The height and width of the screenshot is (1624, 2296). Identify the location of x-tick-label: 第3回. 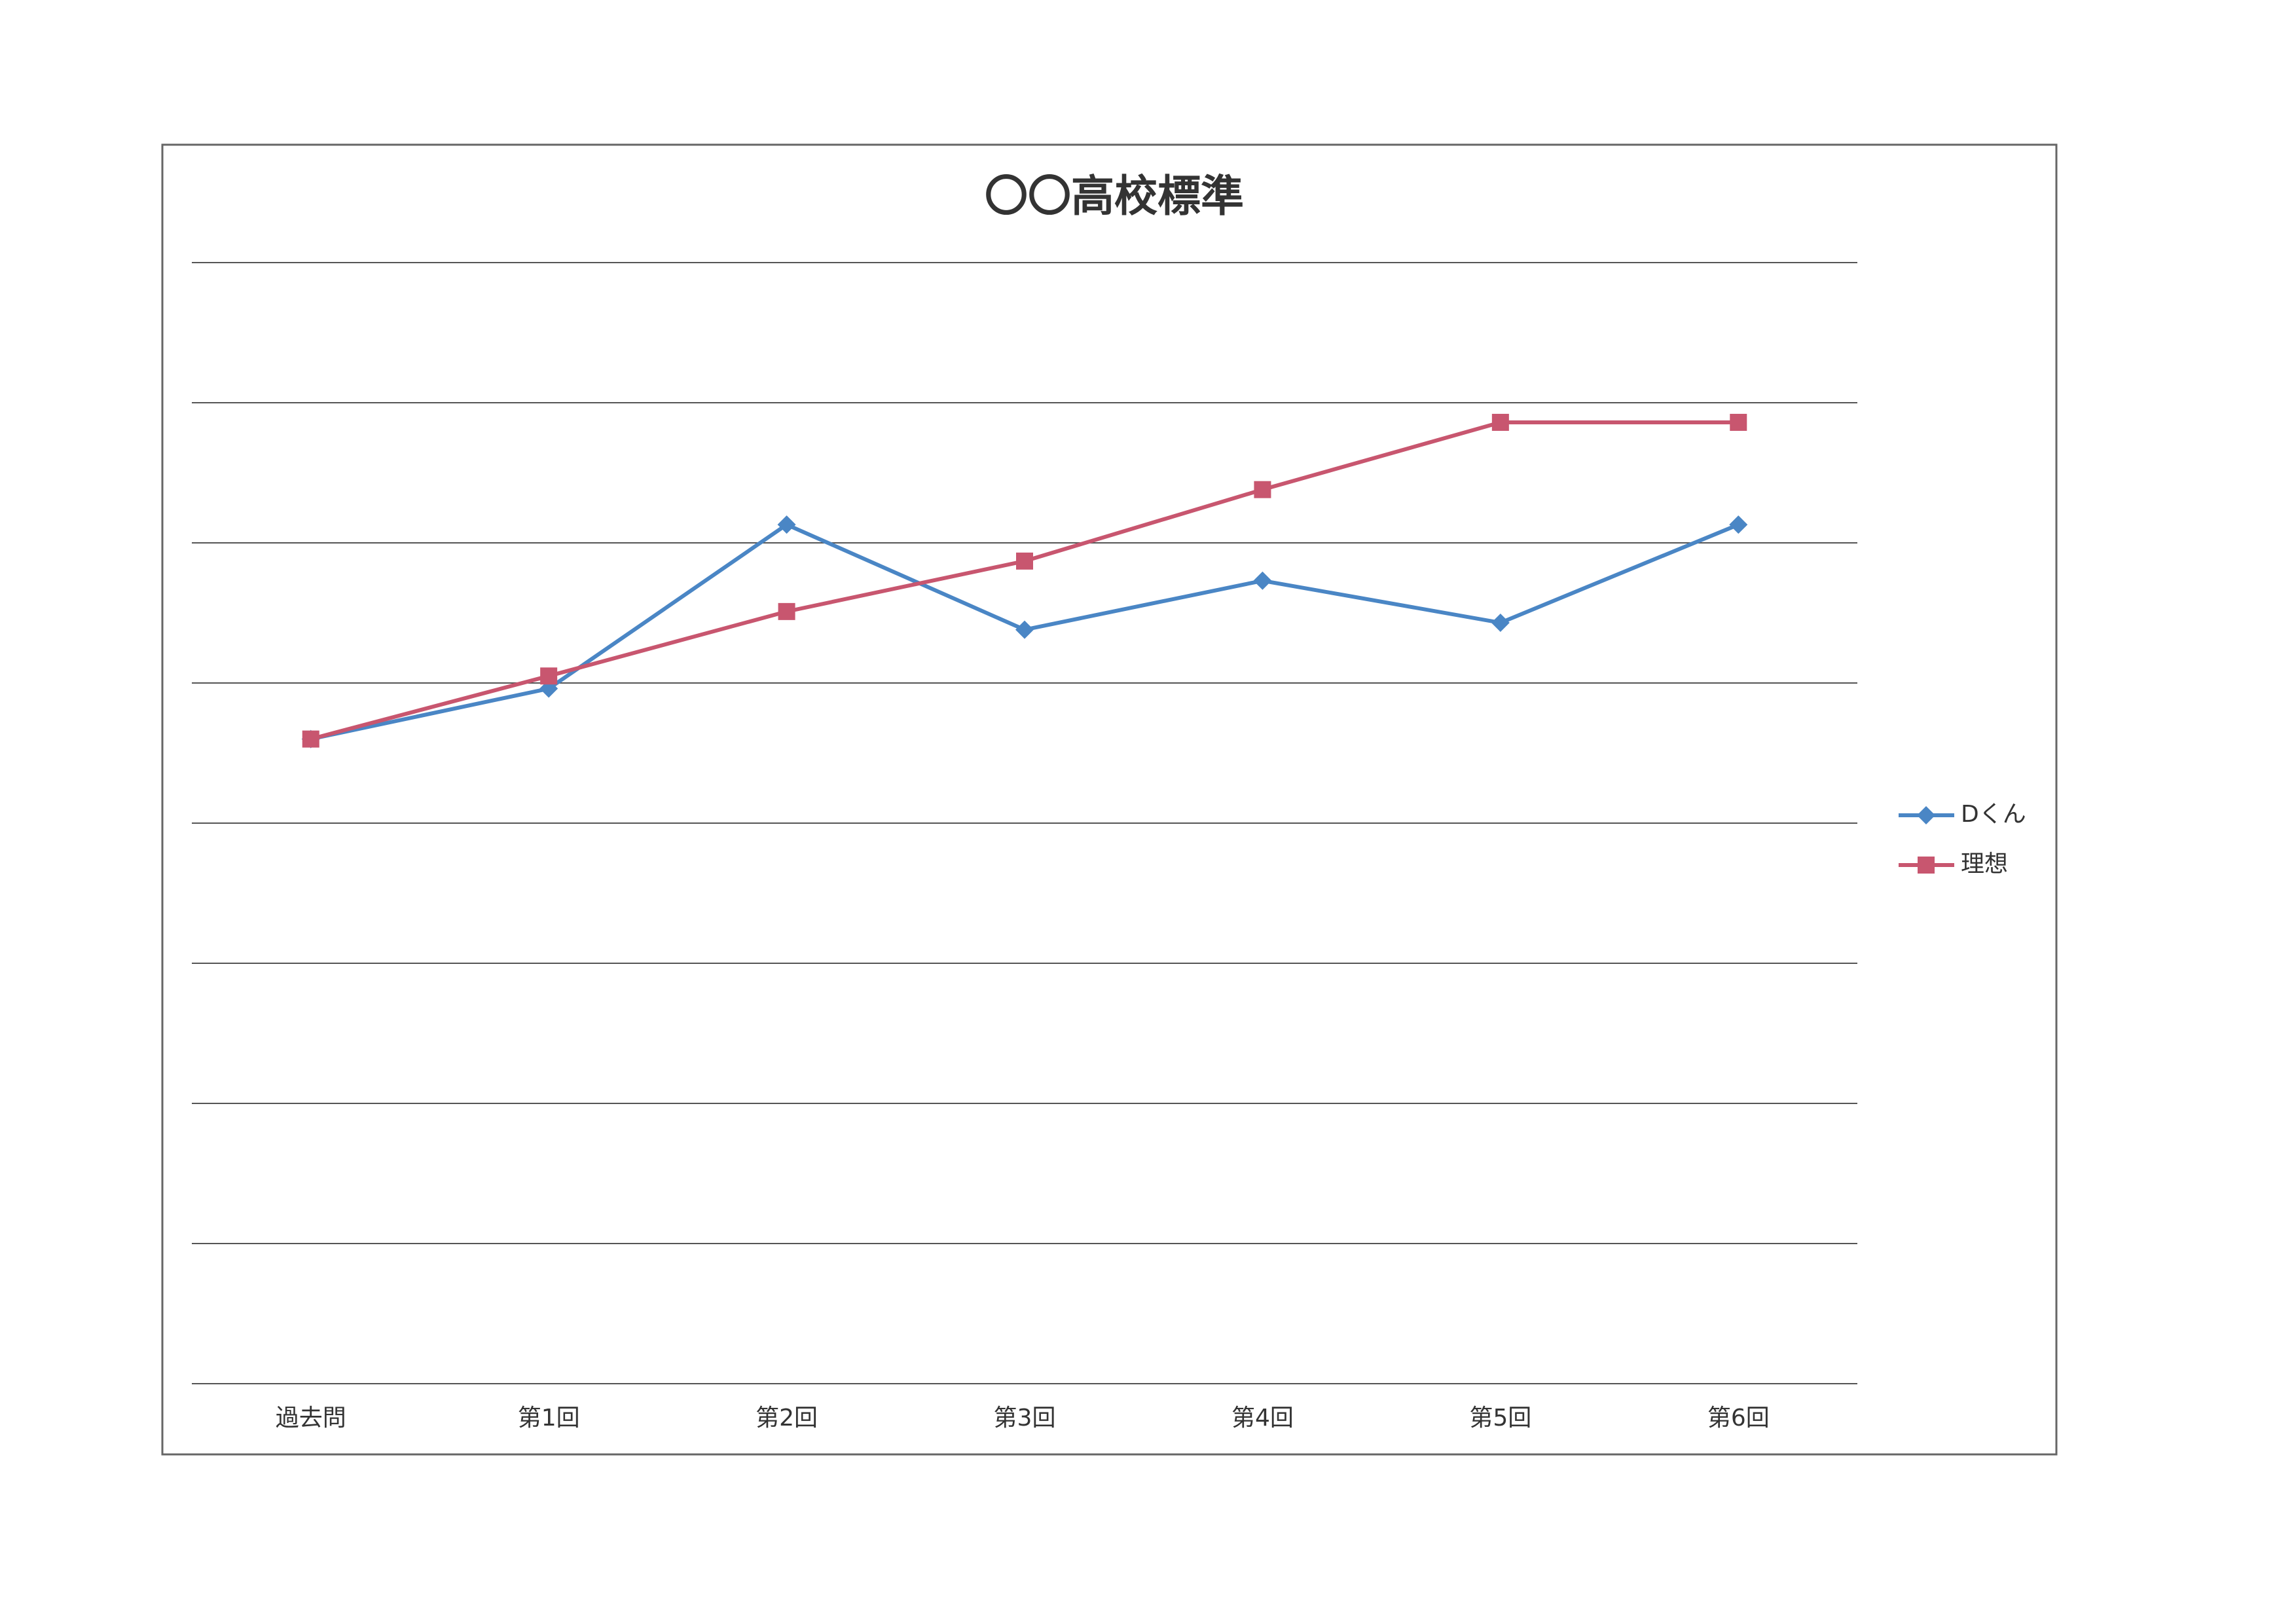
(1025, 1418).